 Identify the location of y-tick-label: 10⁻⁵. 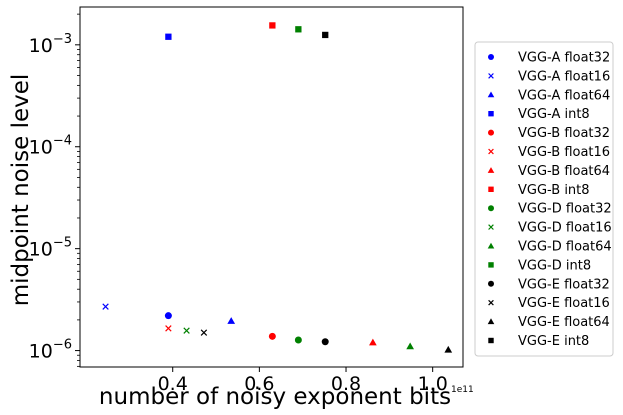
(50, 248).